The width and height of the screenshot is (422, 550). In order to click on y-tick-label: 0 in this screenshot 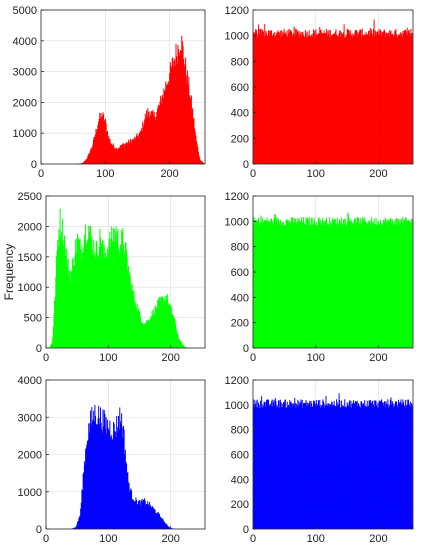, I will do `click(246, 349)`.